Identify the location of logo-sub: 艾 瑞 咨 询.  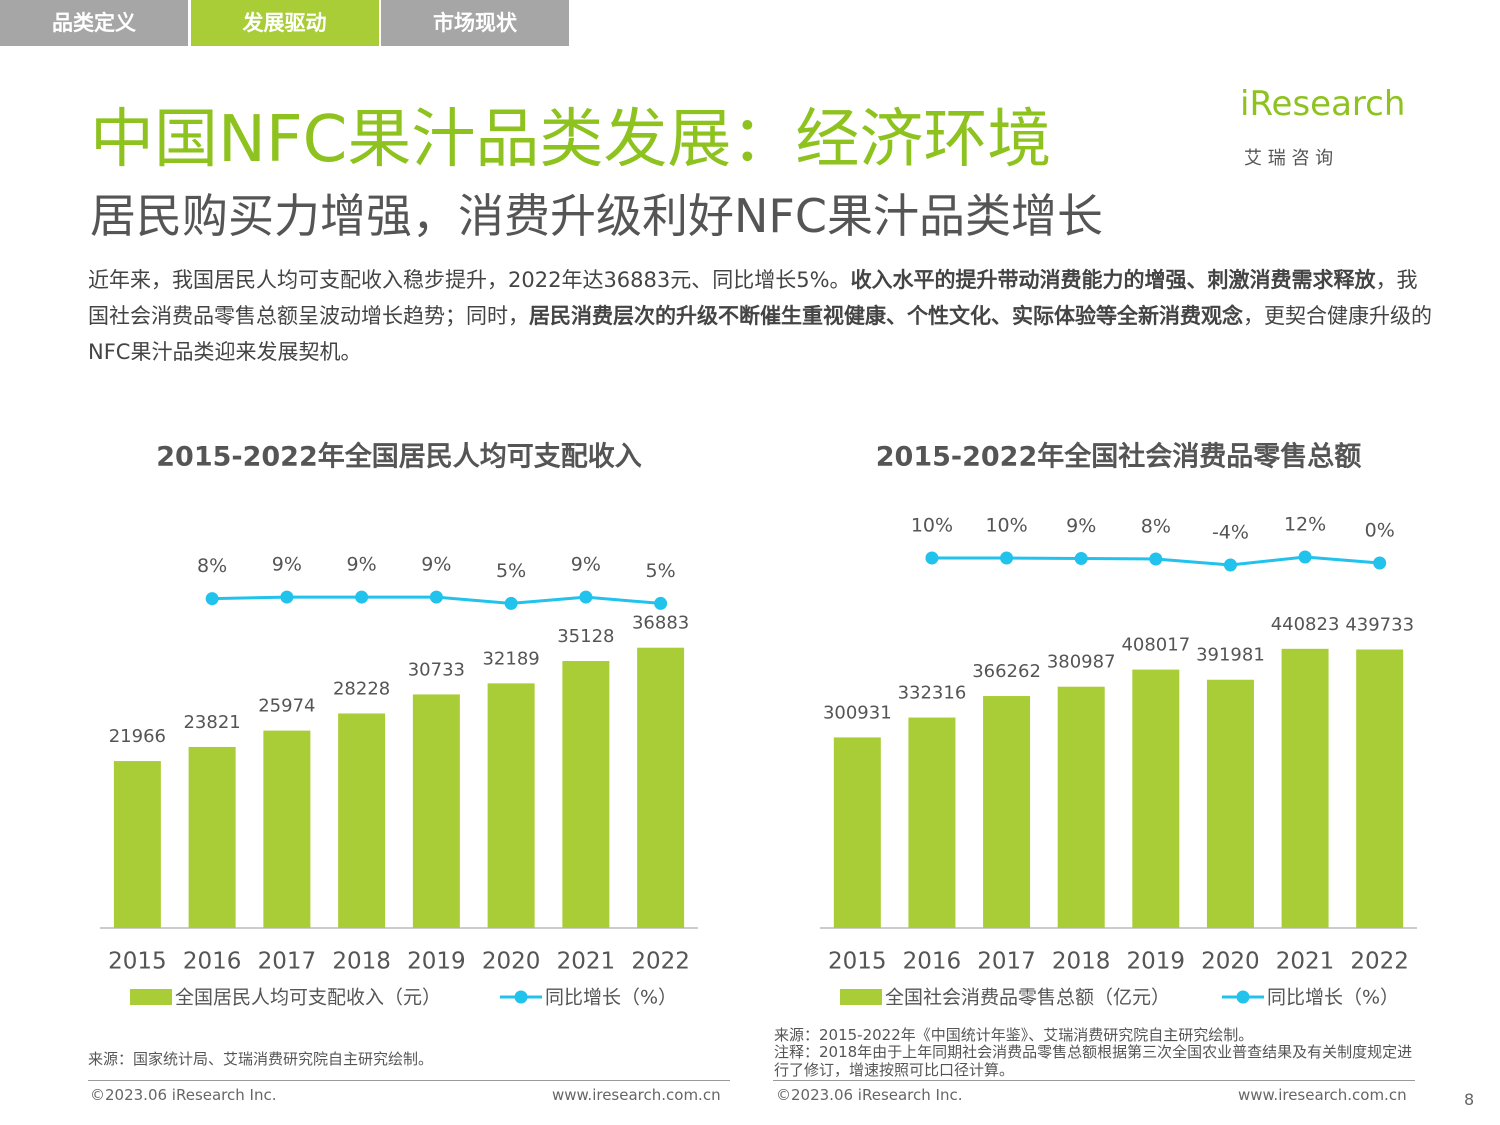
(1289, 158).